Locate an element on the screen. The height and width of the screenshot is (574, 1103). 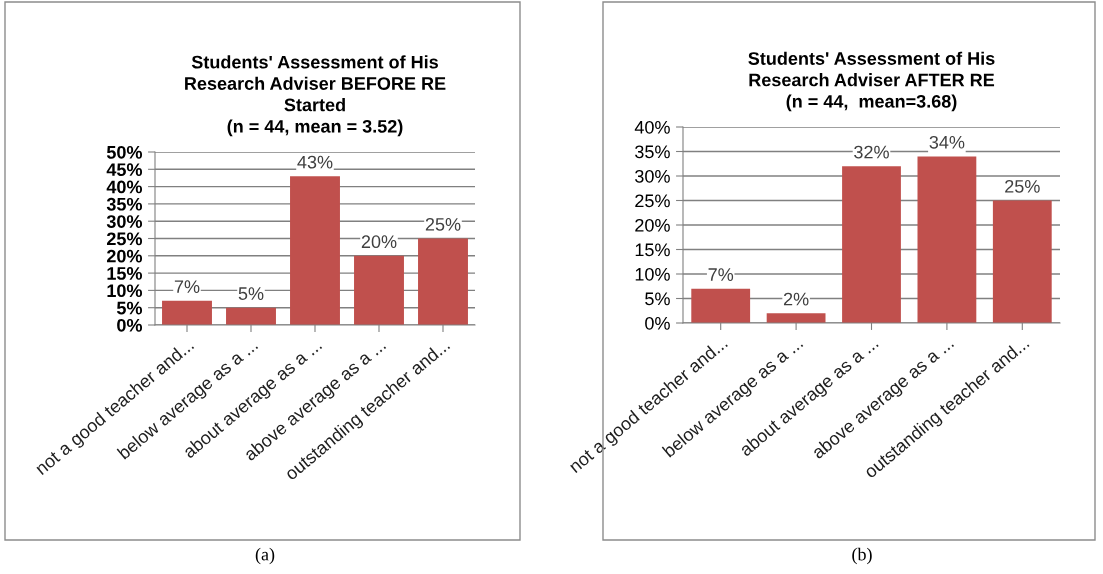
data-label: 34% is located at coordinates (947, 142).